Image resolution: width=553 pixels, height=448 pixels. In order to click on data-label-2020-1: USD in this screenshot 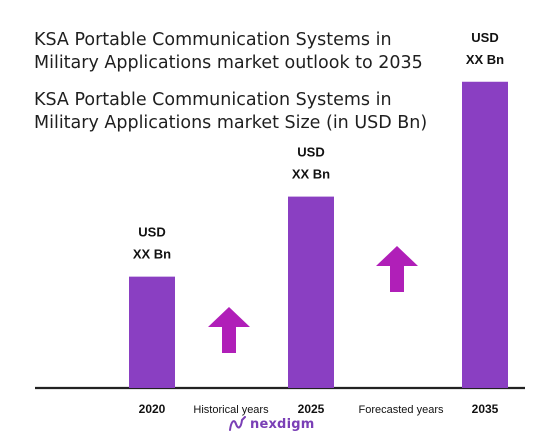, I will do `click(151, 232)`.